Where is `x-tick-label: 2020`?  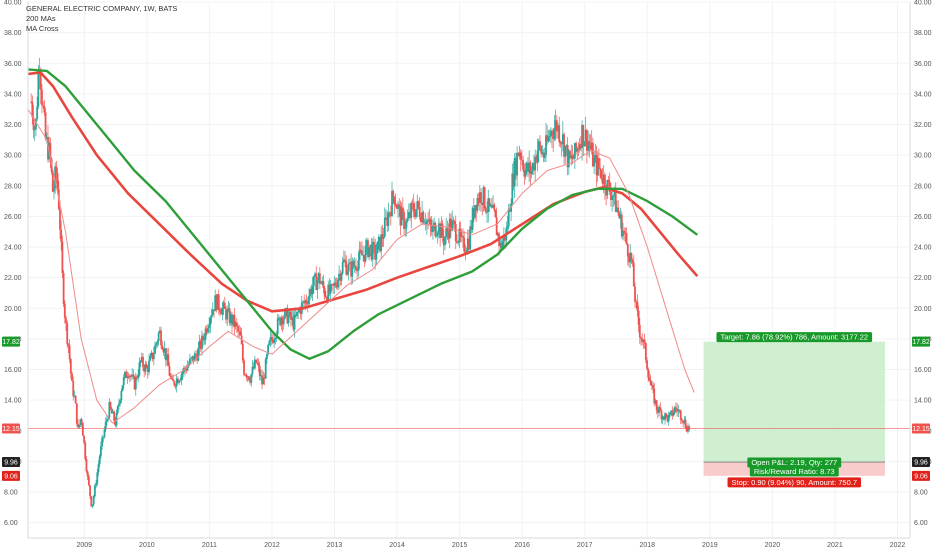 x-tick-label: 2020 is located at coordinates (773, 545).